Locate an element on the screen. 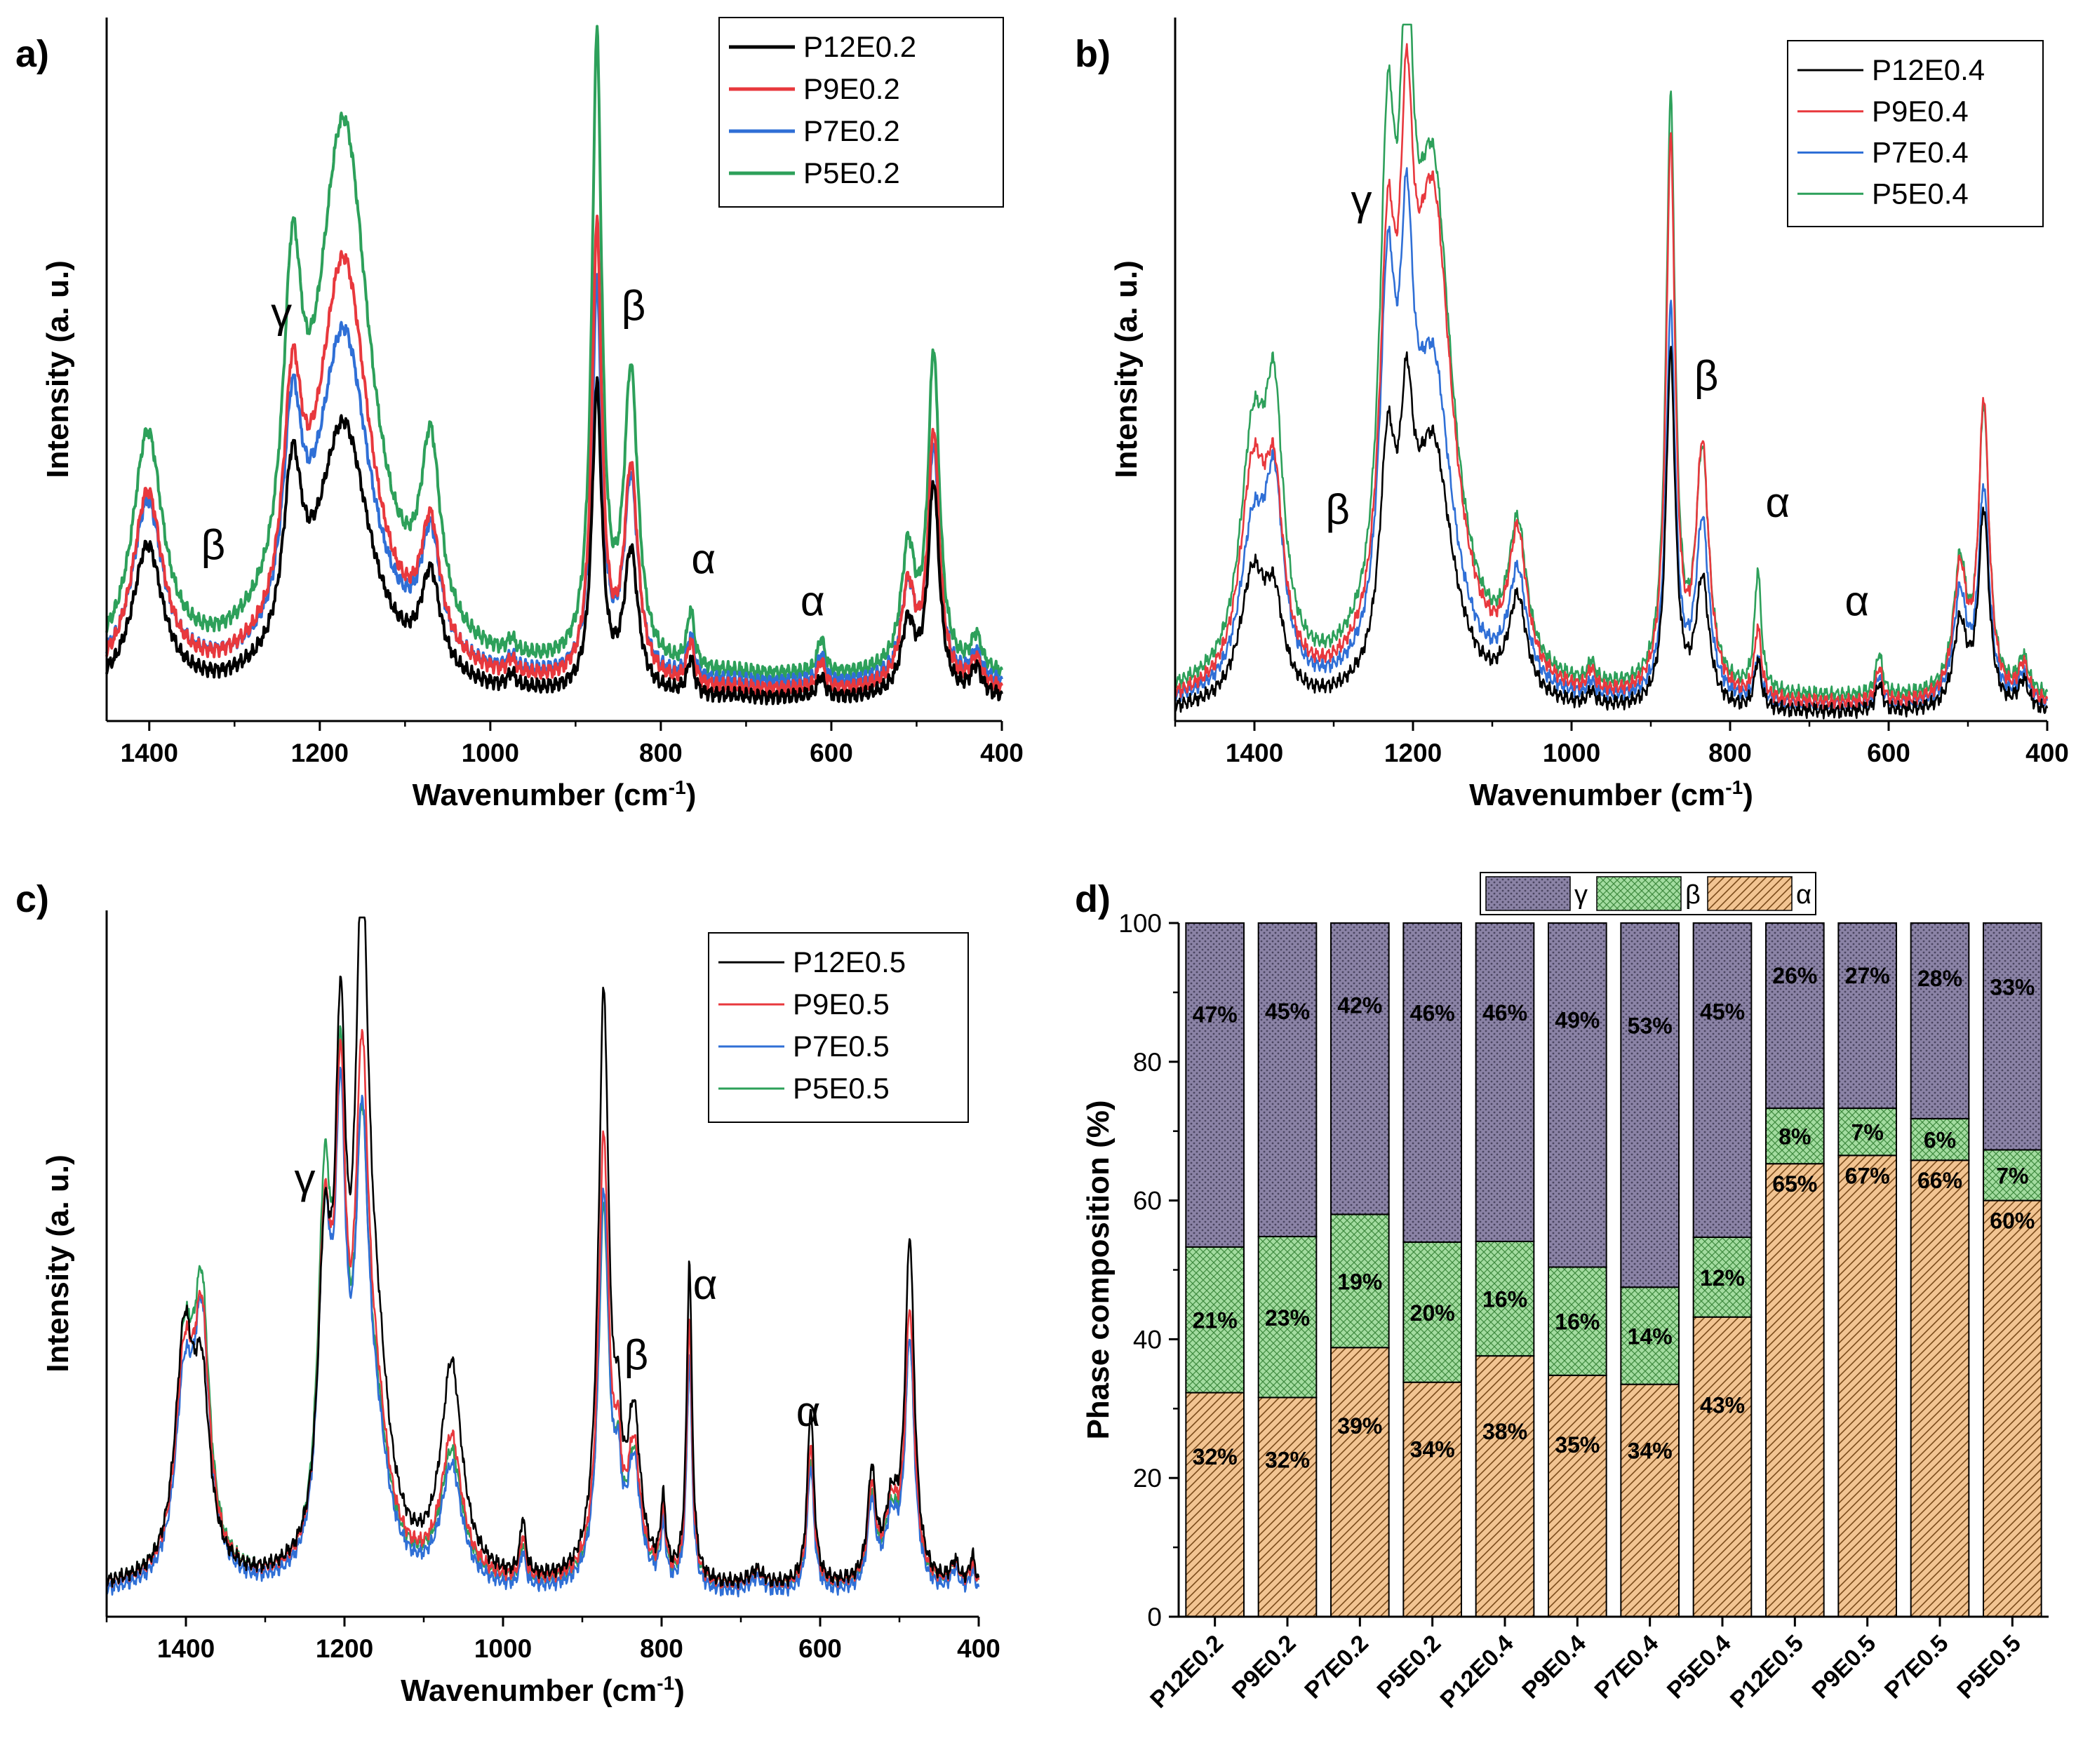 The height and width of the screenshot is (1764, 2083). bar-data-label: 12% is located at coordinates (1722, 1278).